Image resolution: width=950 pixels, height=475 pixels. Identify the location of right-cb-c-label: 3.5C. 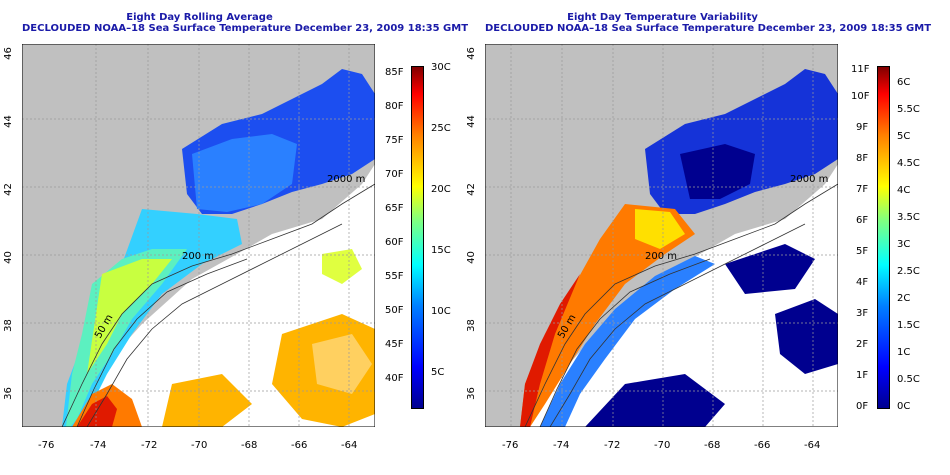
(908, 217).